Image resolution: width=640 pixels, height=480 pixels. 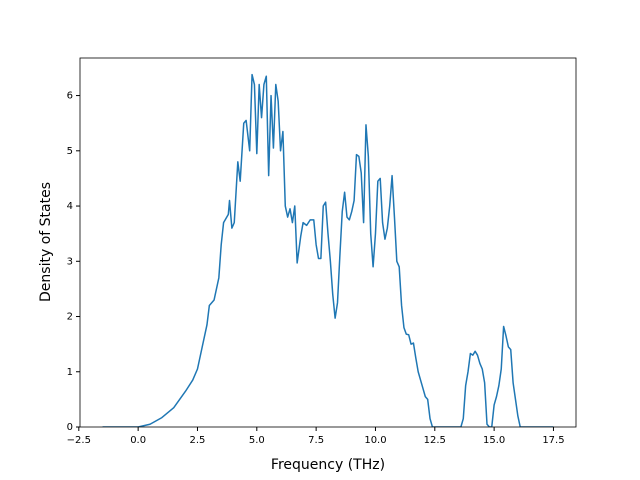 What do you see at coordinates (553, 440) in the screenshot?
I see `x-tick-label: 17.5` at bounding box center [553, 440].